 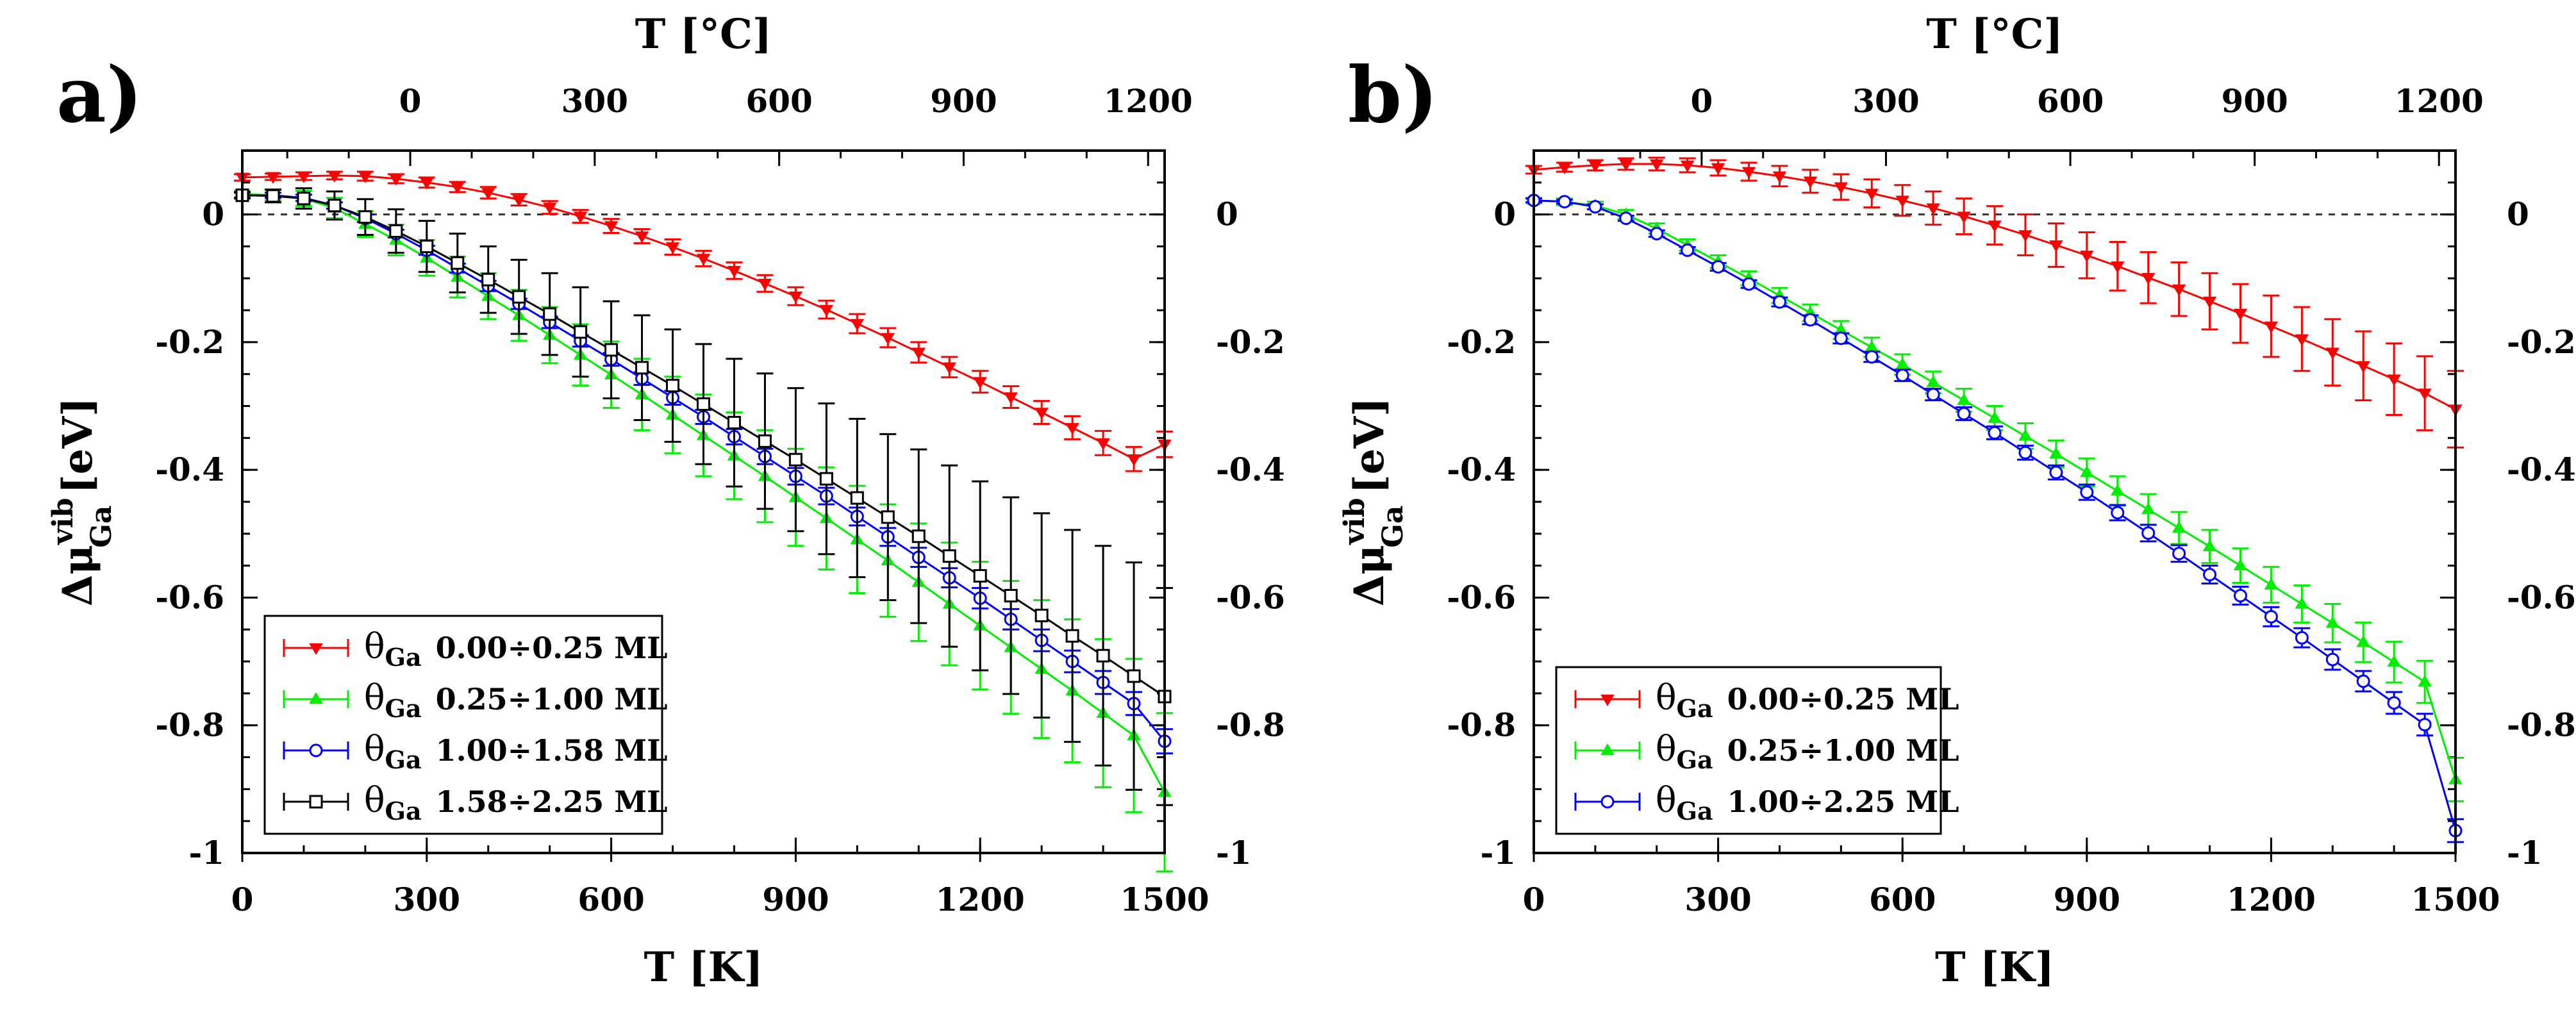 What do you see at coordinates (515, 751) in the screenshot?
I see `legend-label: θGa 1.00÷1.58 ML` at bounding box center [515, 751].